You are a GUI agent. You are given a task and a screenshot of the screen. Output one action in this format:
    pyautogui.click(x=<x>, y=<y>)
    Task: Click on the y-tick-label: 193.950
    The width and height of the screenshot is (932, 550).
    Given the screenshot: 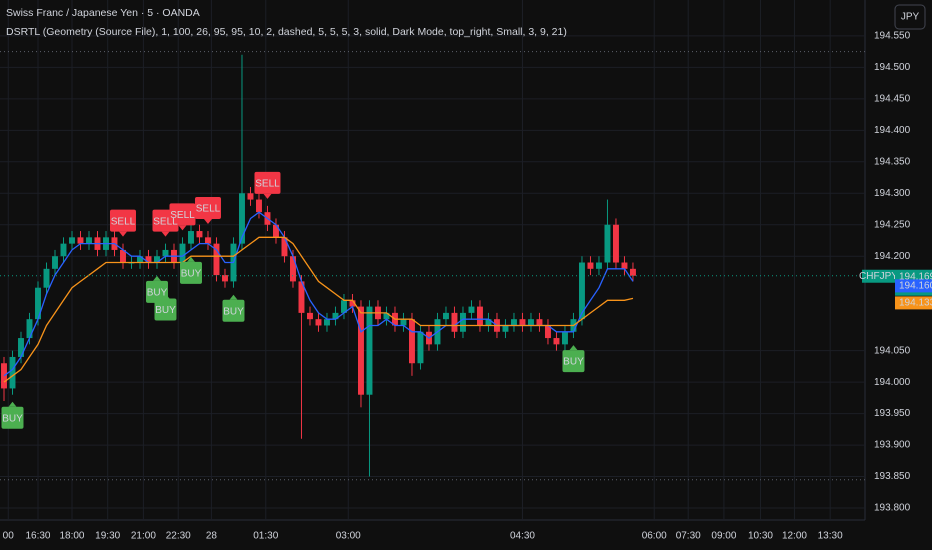 What is the action you would take?
    pyautogui.click(x=892, y=413)
    